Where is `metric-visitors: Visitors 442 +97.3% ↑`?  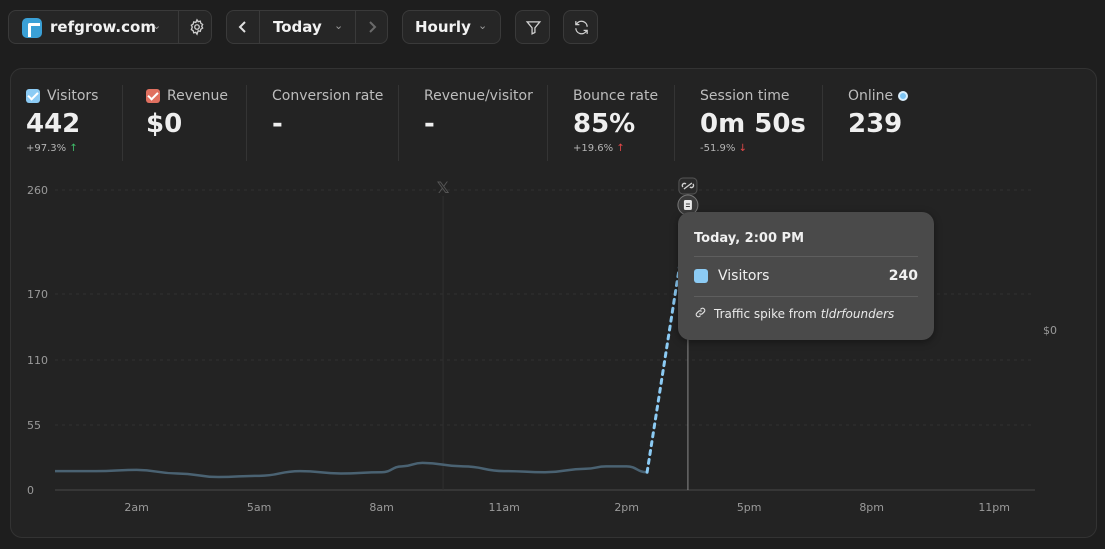 metric-visitors: Visitors 442 +97.3% ↑ is located at coordinates (62, 120).